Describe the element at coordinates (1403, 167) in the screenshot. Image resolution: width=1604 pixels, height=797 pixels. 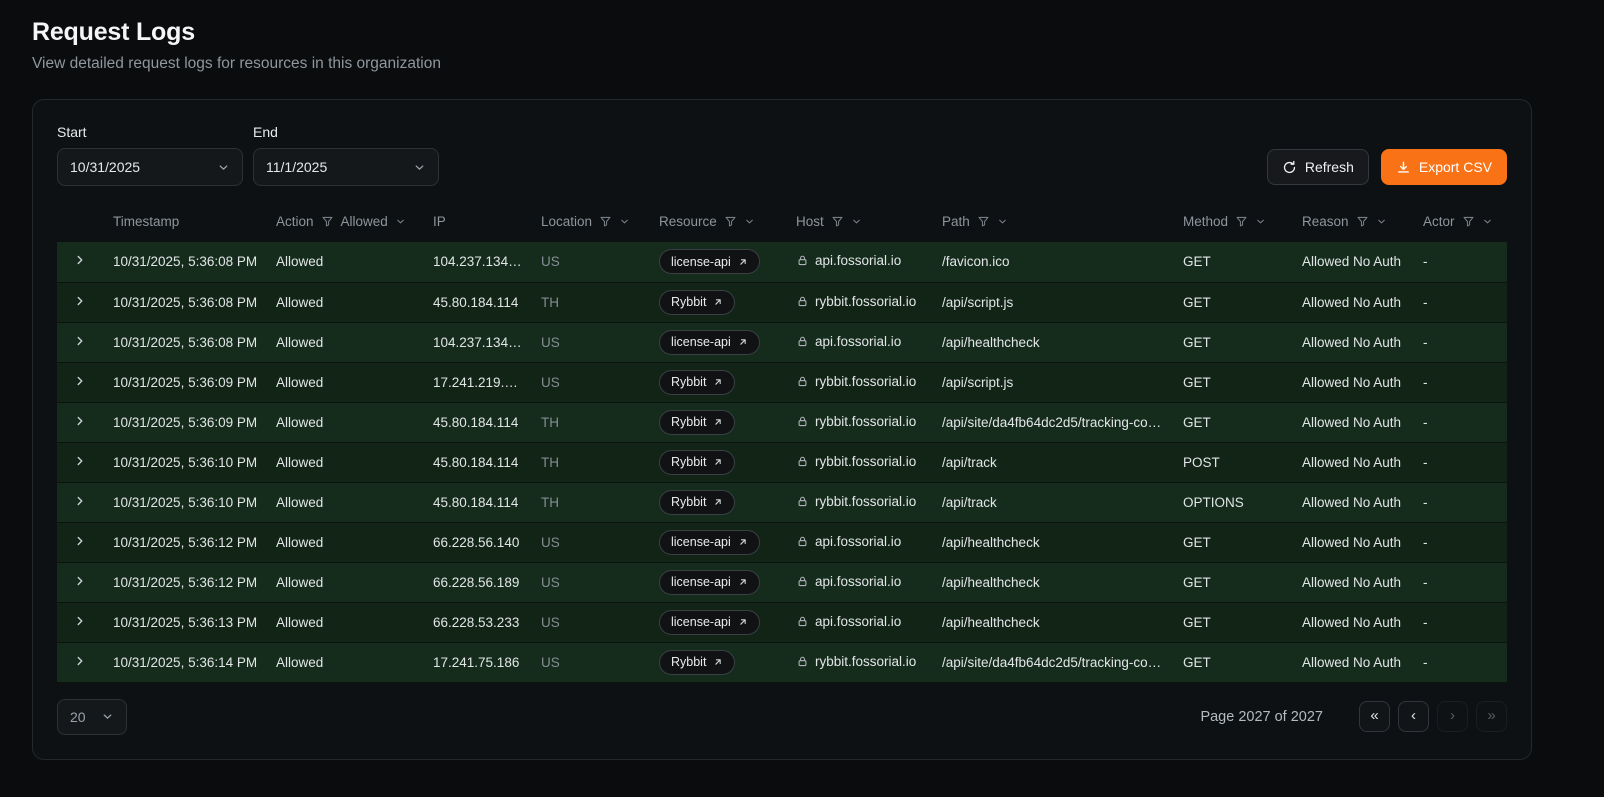
I see `download-icon` at that location.